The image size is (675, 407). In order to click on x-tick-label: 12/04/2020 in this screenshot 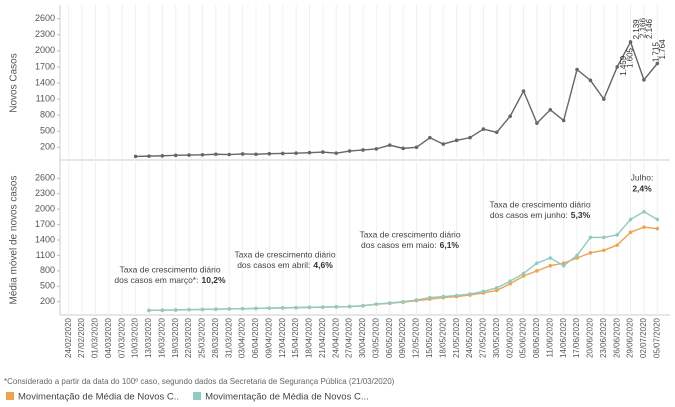, I will do `click(282, 337)`.